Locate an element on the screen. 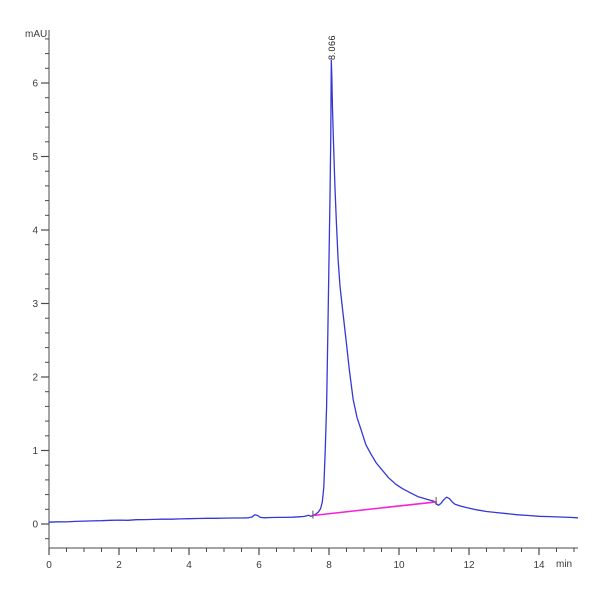  x-axis-unit-label: min is located at coordinates (564, 564).